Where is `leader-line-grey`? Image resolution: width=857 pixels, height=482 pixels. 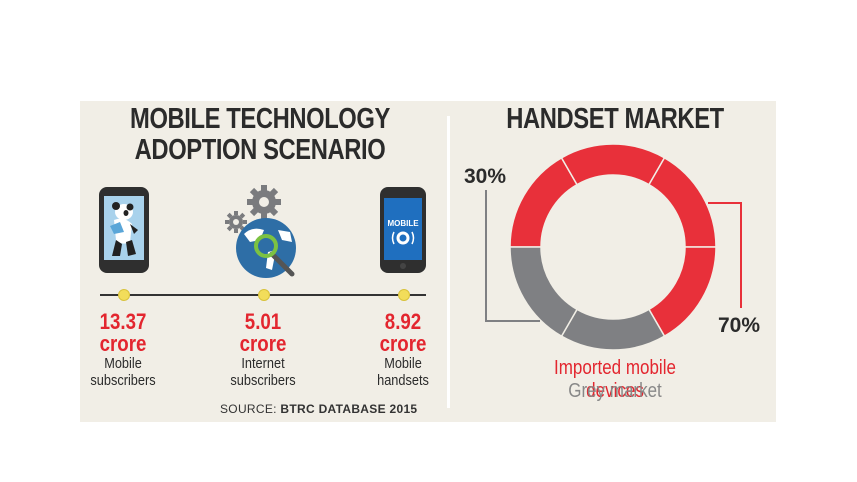
leader-line-grey is located at coordinates (512, 256).